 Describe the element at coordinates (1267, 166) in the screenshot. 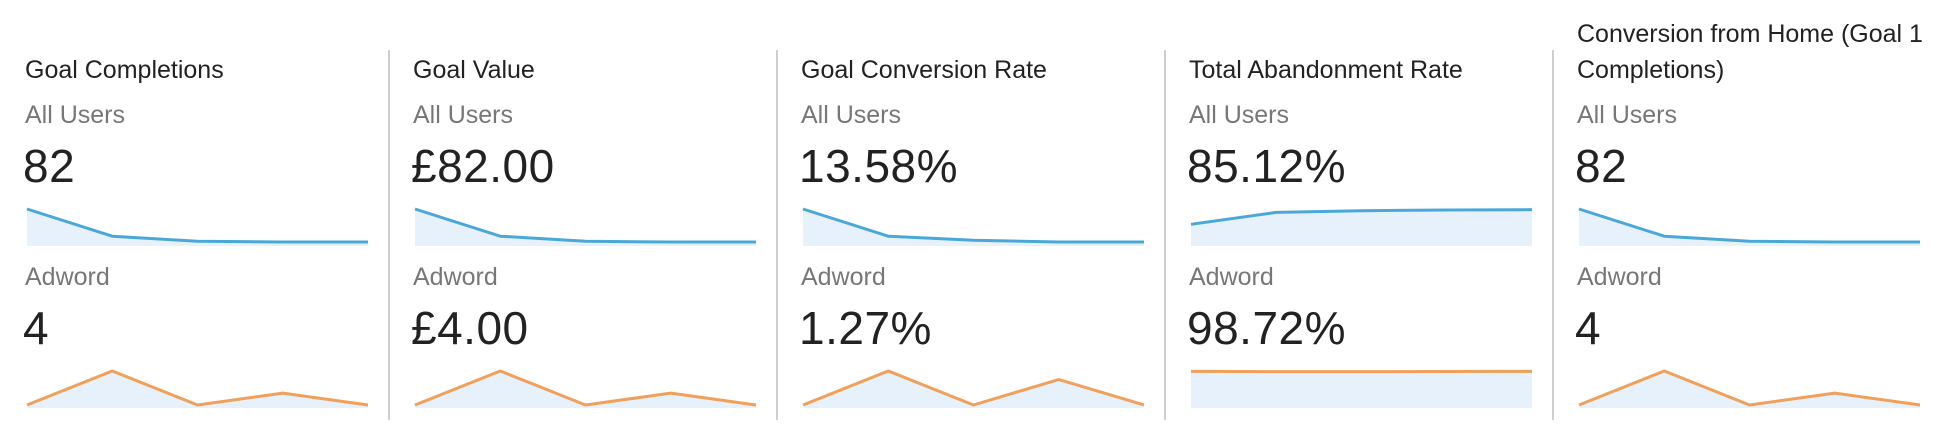

I see `metric-value-all-users: 85.12%` at that location.